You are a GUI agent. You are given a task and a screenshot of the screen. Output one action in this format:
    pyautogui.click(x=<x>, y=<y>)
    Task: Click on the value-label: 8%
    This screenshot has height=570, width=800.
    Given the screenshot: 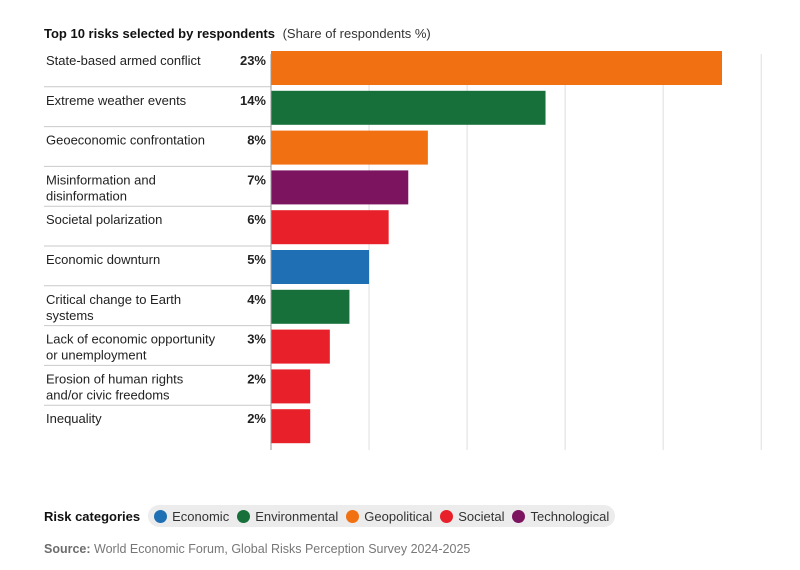 What is the action you would take?
    pyautogui.click(x=256, y=140)
    